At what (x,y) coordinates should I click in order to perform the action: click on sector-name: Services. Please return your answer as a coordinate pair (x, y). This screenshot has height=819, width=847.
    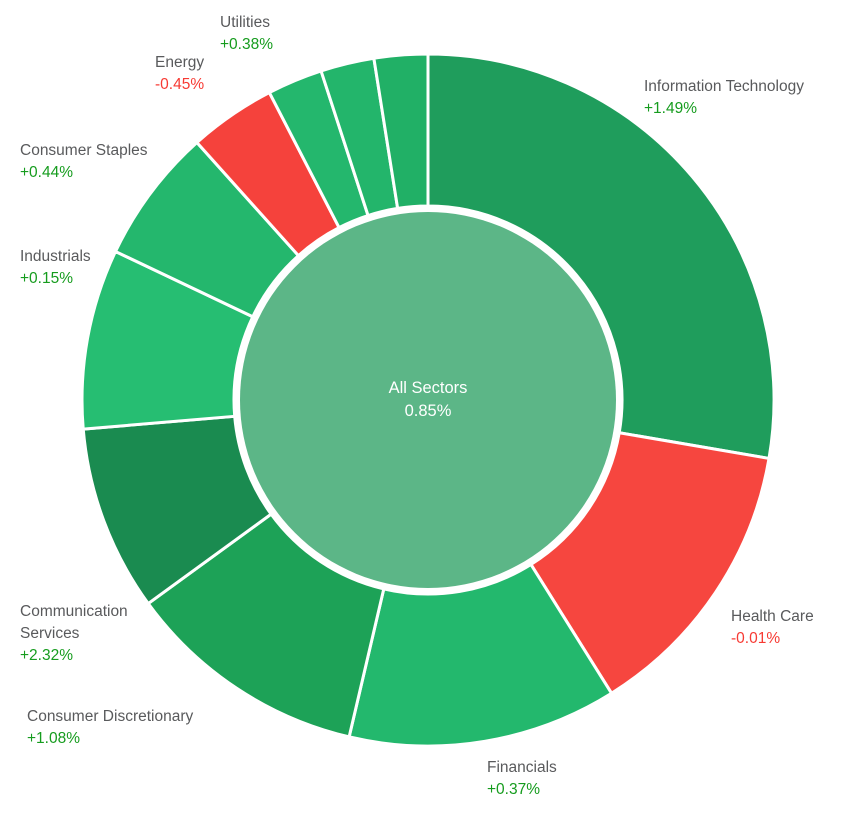
    Looking at the image, I should click on (50, 633).